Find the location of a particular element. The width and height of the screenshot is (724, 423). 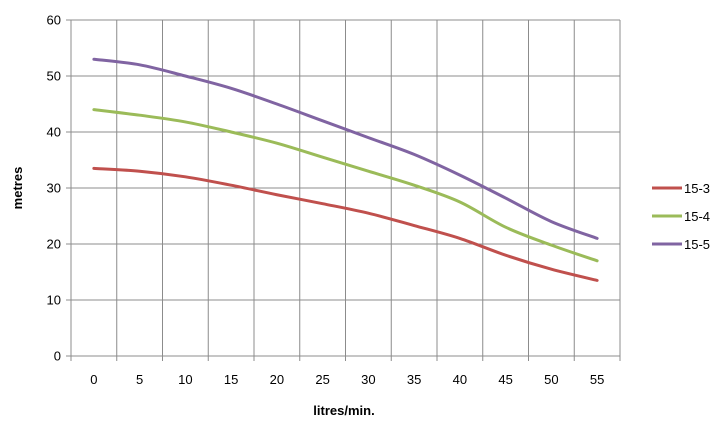

legend-label-15-3: 15-3 is located at coordinates (697, 188).